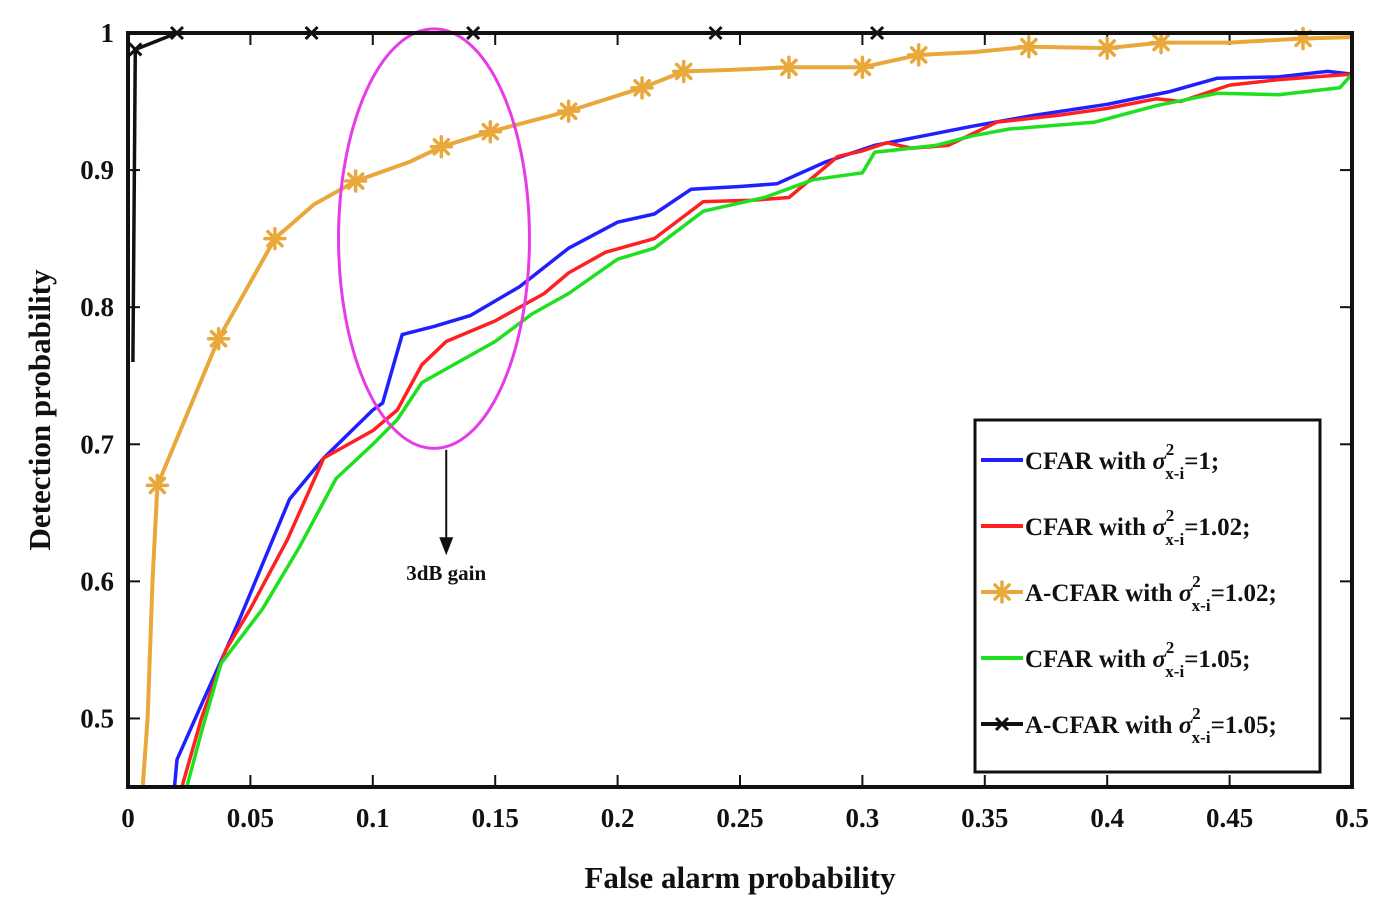 This screenshot has height=915, width=1388. What do you see at coordinates (39, 409) in the screenshot?
I see `y-axis-label: Detection probability` at bounding box center [39, 409].